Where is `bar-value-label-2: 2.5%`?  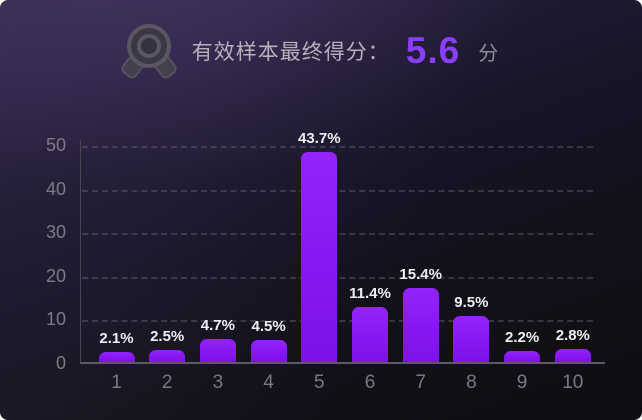
bar-value-label-2: 2.5% is located at coordinates (167, 336).